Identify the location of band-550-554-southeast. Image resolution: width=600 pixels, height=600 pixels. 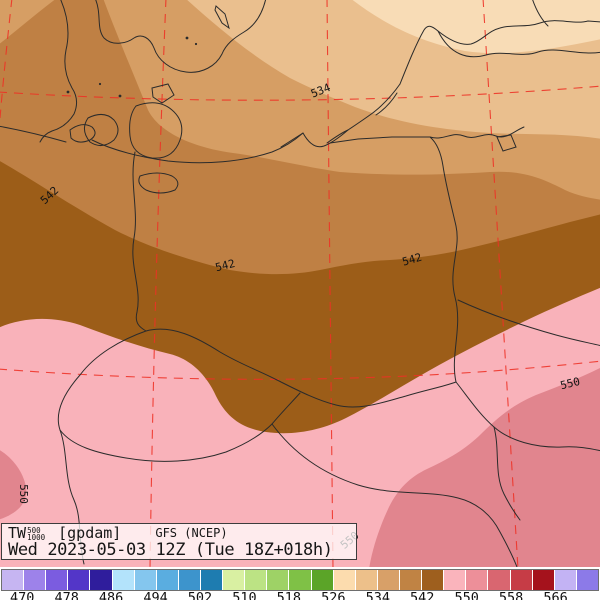
(484, 467).